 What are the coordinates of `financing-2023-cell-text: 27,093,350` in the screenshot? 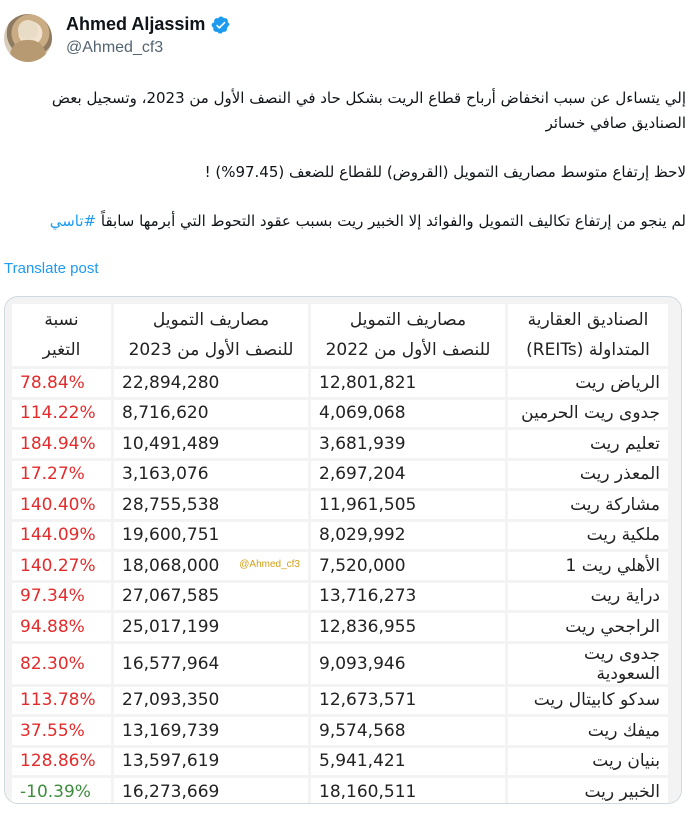 It's located at (171, 700).